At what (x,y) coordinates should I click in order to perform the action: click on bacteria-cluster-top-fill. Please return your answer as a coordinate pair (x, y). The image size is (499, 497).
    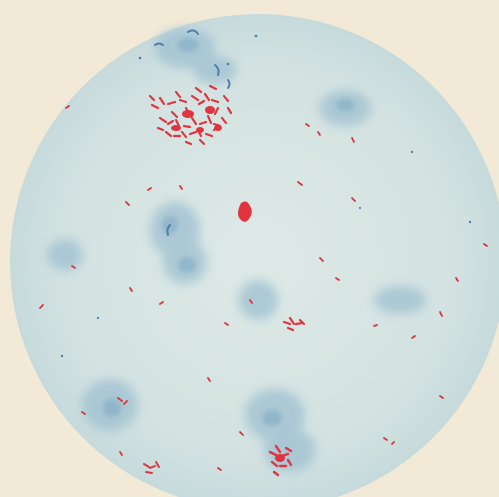
    Looking at the image, I should click on (196, 119).